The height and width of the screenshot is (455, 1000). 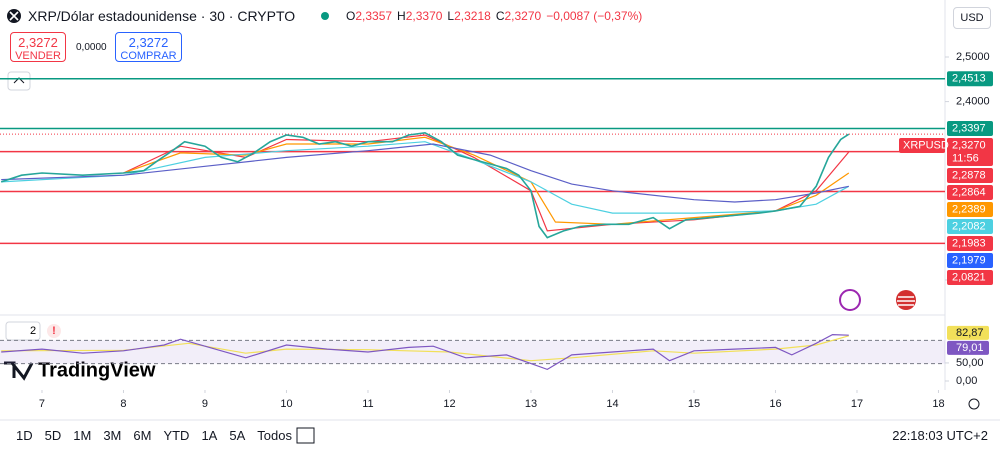 What do you see at coordinates (286, 404) in the screenshot?
I see `x-tick-label: 10` at bounding box center [286, 404].